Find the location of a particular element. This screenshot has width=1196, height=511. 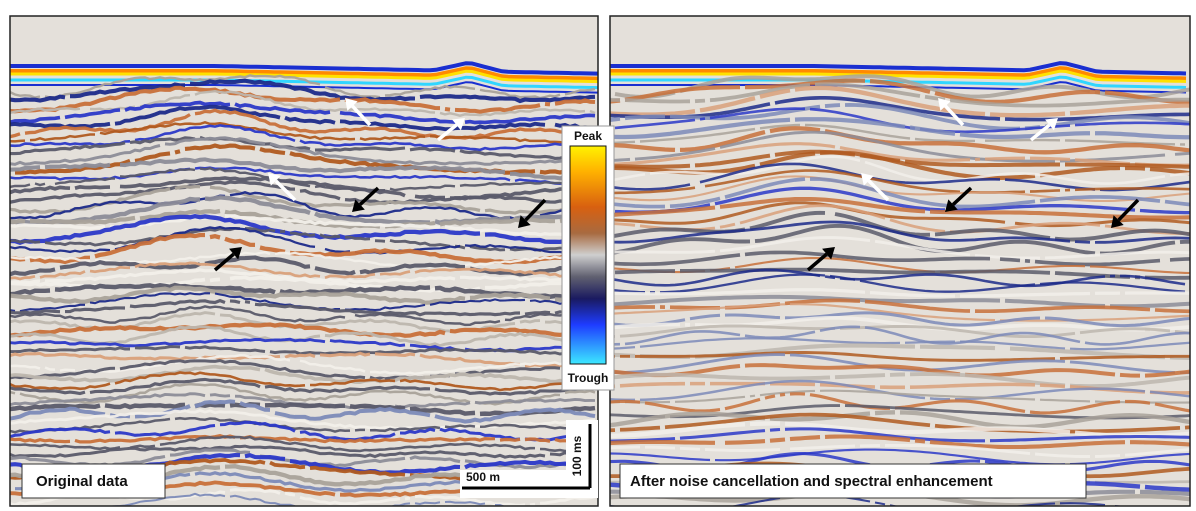

scale-label: 500 m is located at coordinates (483, 477).